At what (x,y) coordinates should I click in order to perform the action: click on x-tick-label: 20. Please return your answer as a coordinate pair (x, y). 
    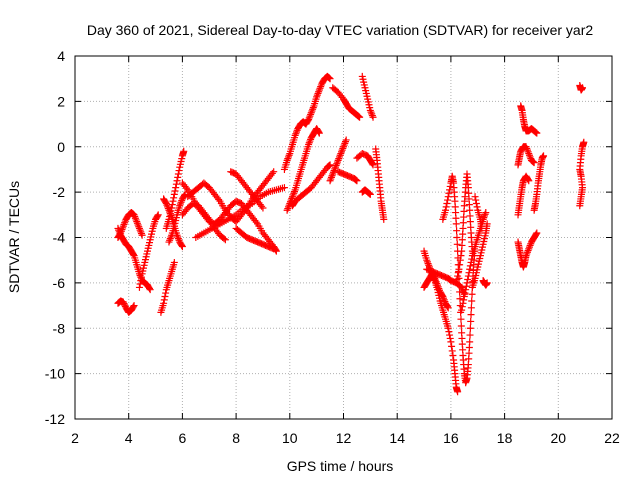
    Looking at the image, I should click on (559, 438).